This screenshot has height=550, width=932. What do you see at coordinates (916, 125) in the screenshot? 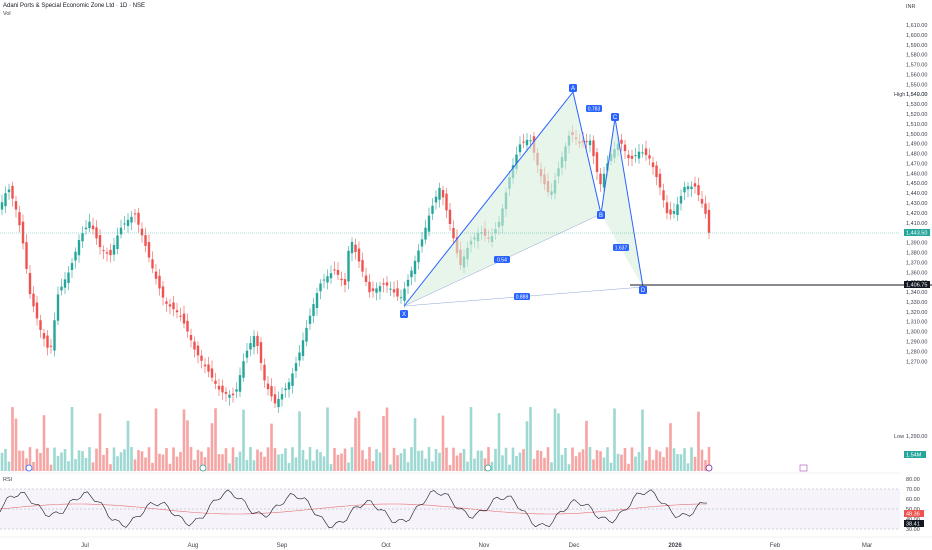
I see `price-tick-label: 1,510.00` at bounding box center [916, 125].